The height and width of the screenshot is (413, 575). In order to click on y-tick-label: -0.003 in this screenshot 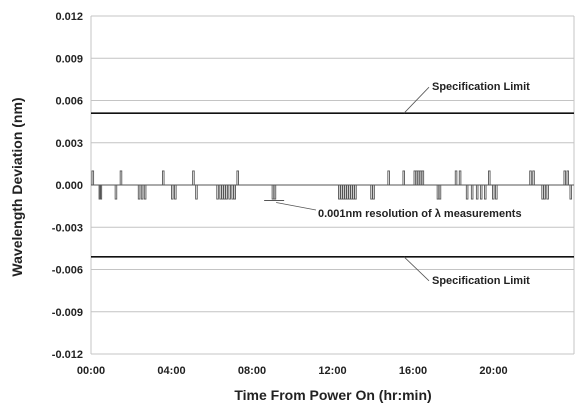, I will do `click(67, 228)`.